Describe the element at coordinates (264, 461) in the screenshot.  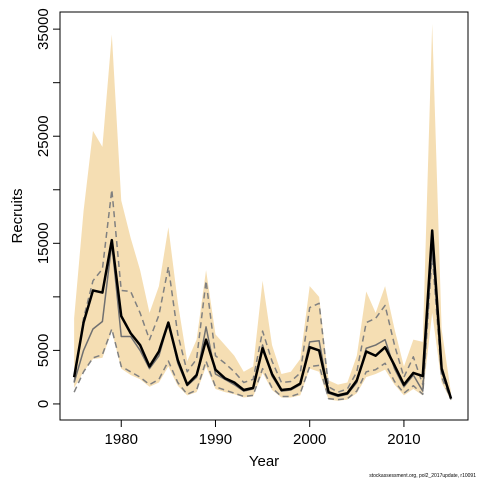
I see `x-axis-label: Year` at that location.